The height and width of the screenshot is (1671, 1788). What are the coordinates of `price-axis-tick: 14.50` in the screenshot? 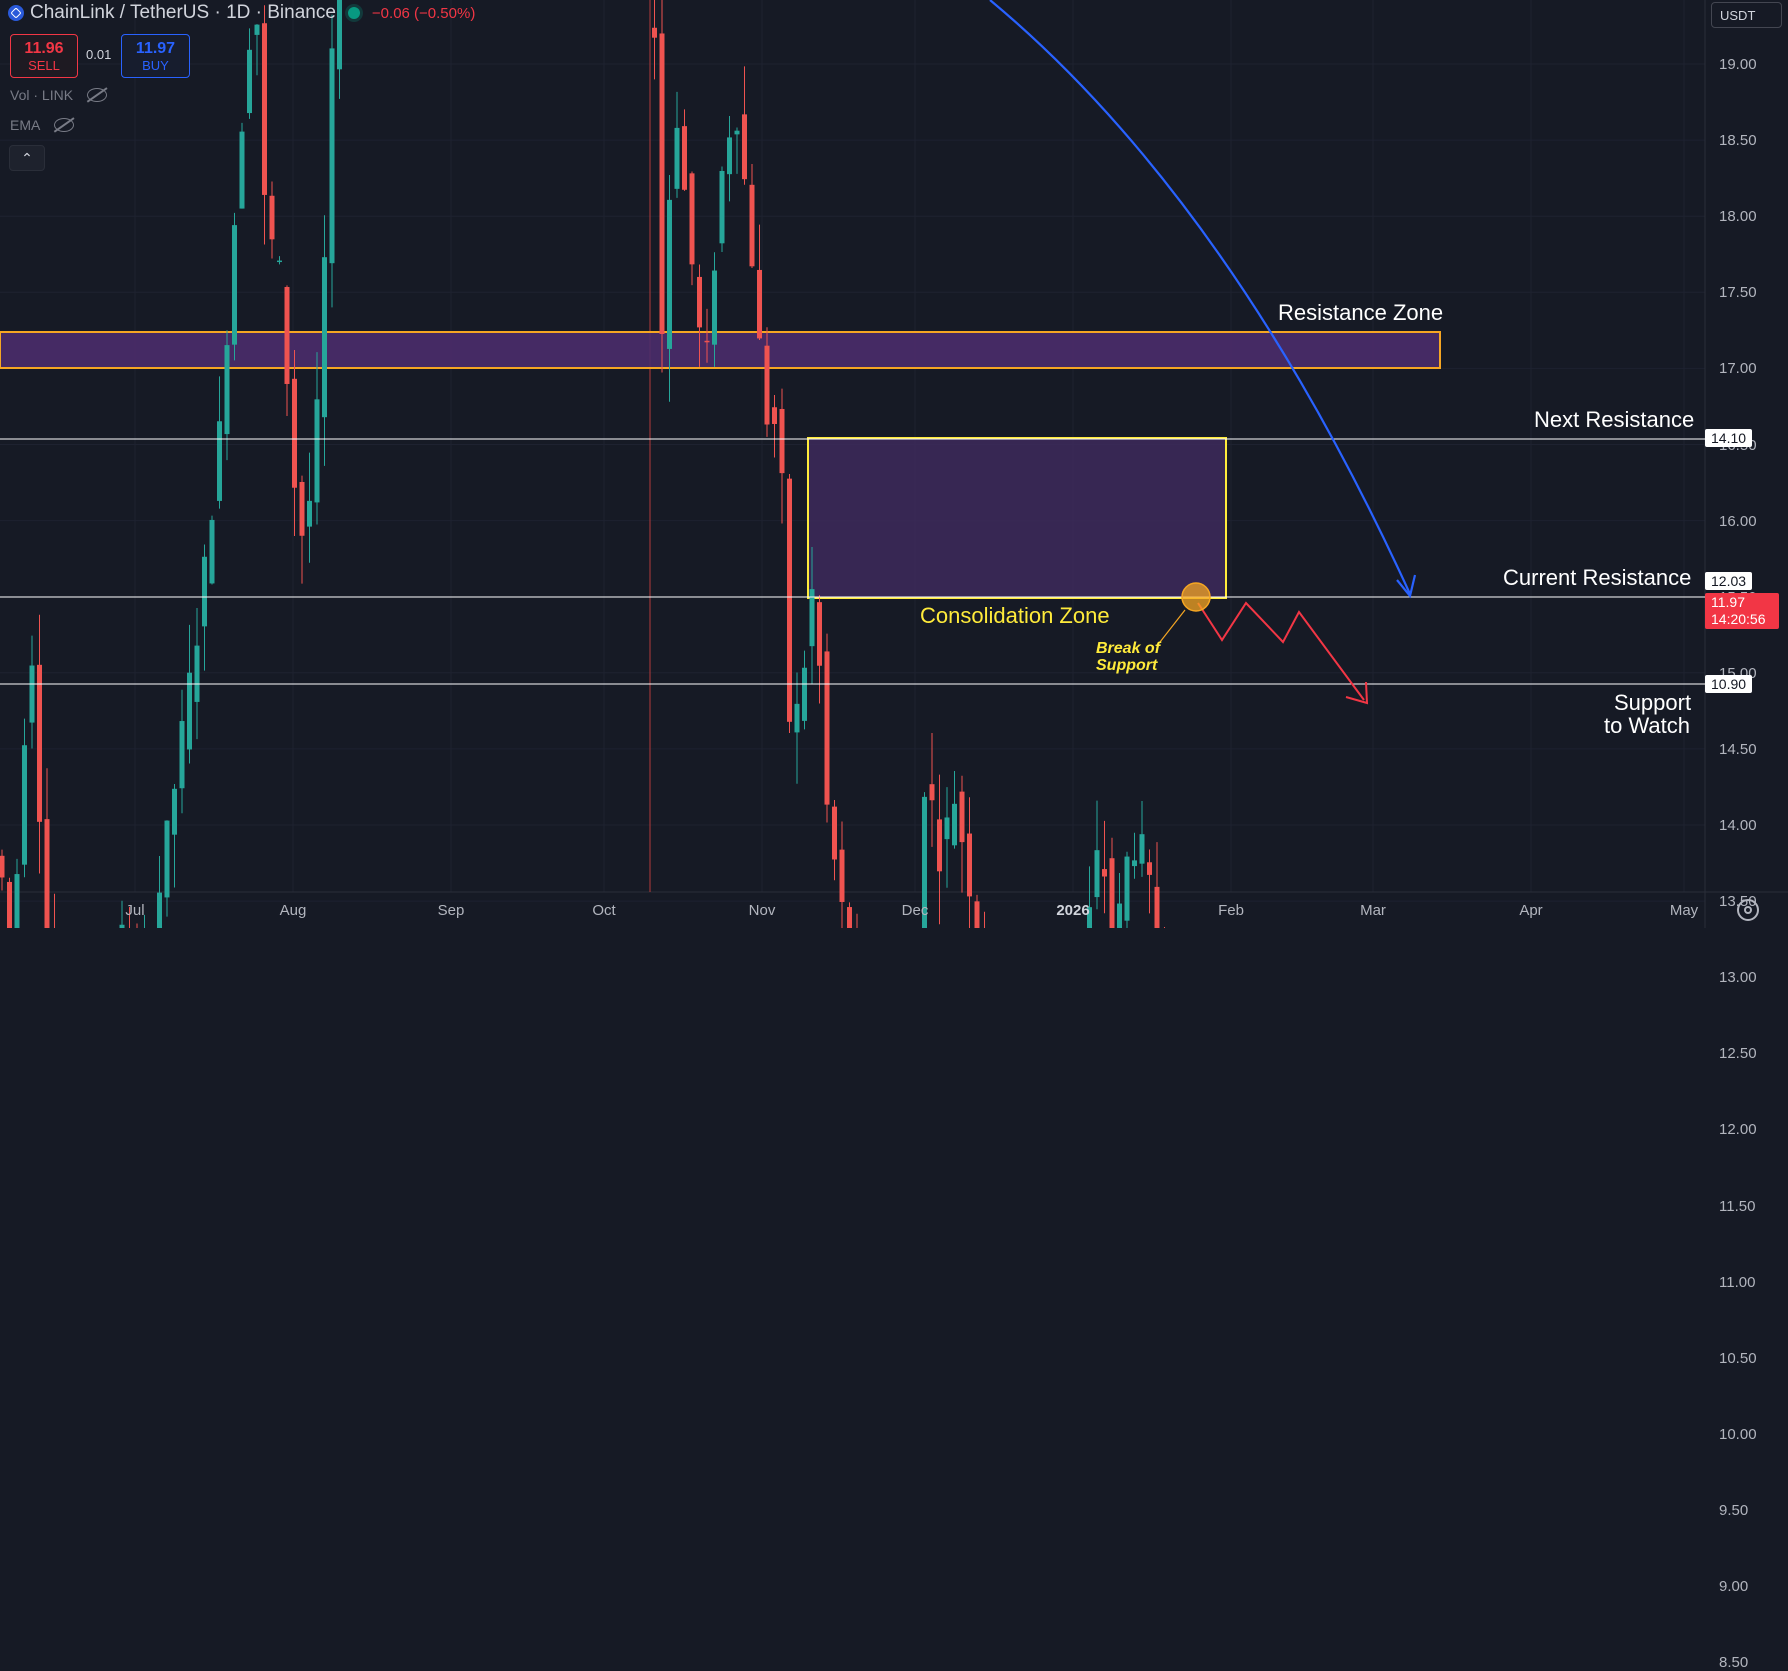 It's located at (1738, 749).